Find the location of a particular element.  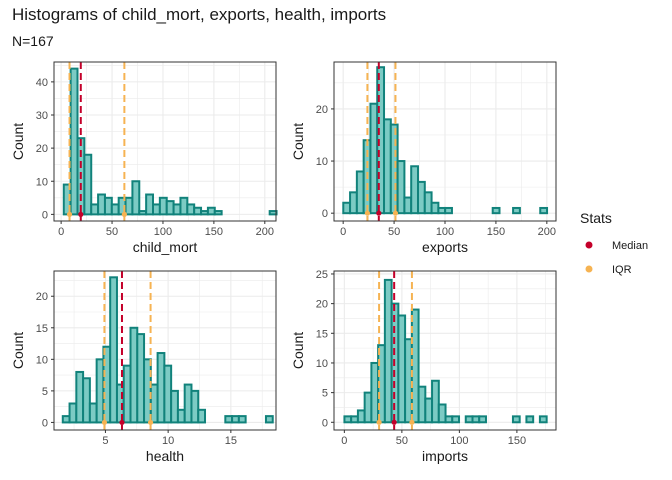

legend: Stats Median IQR is located at coordinates (614, 243).